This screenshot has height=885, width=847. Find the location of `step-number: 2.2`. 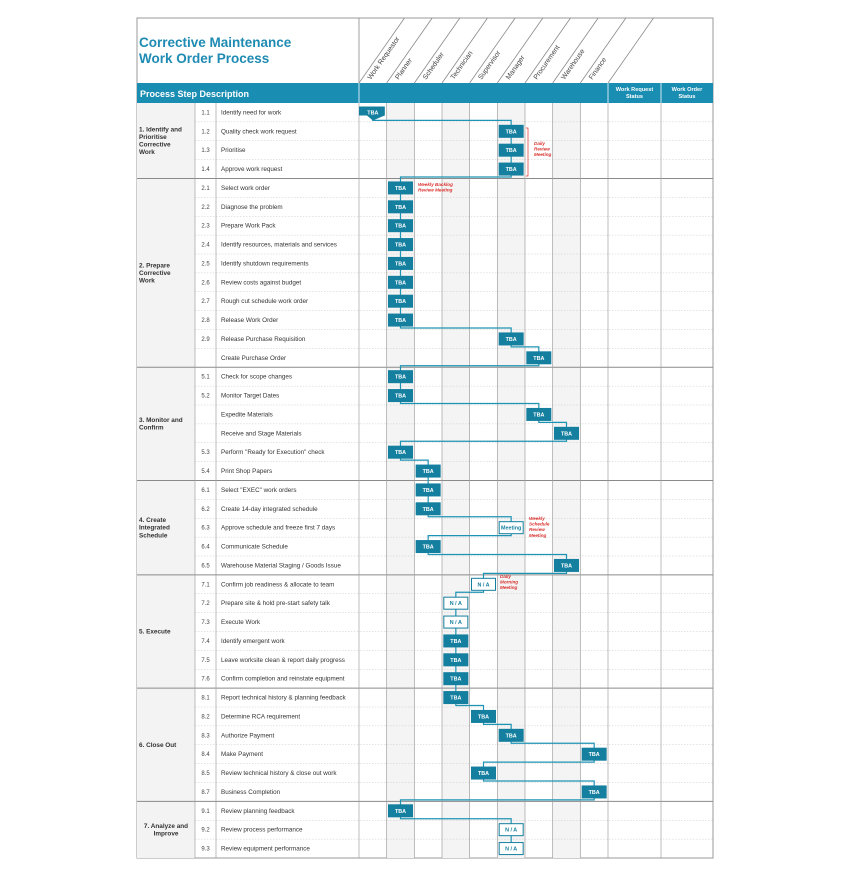

step-number: 2.2 is located at coordinates (205, 208).